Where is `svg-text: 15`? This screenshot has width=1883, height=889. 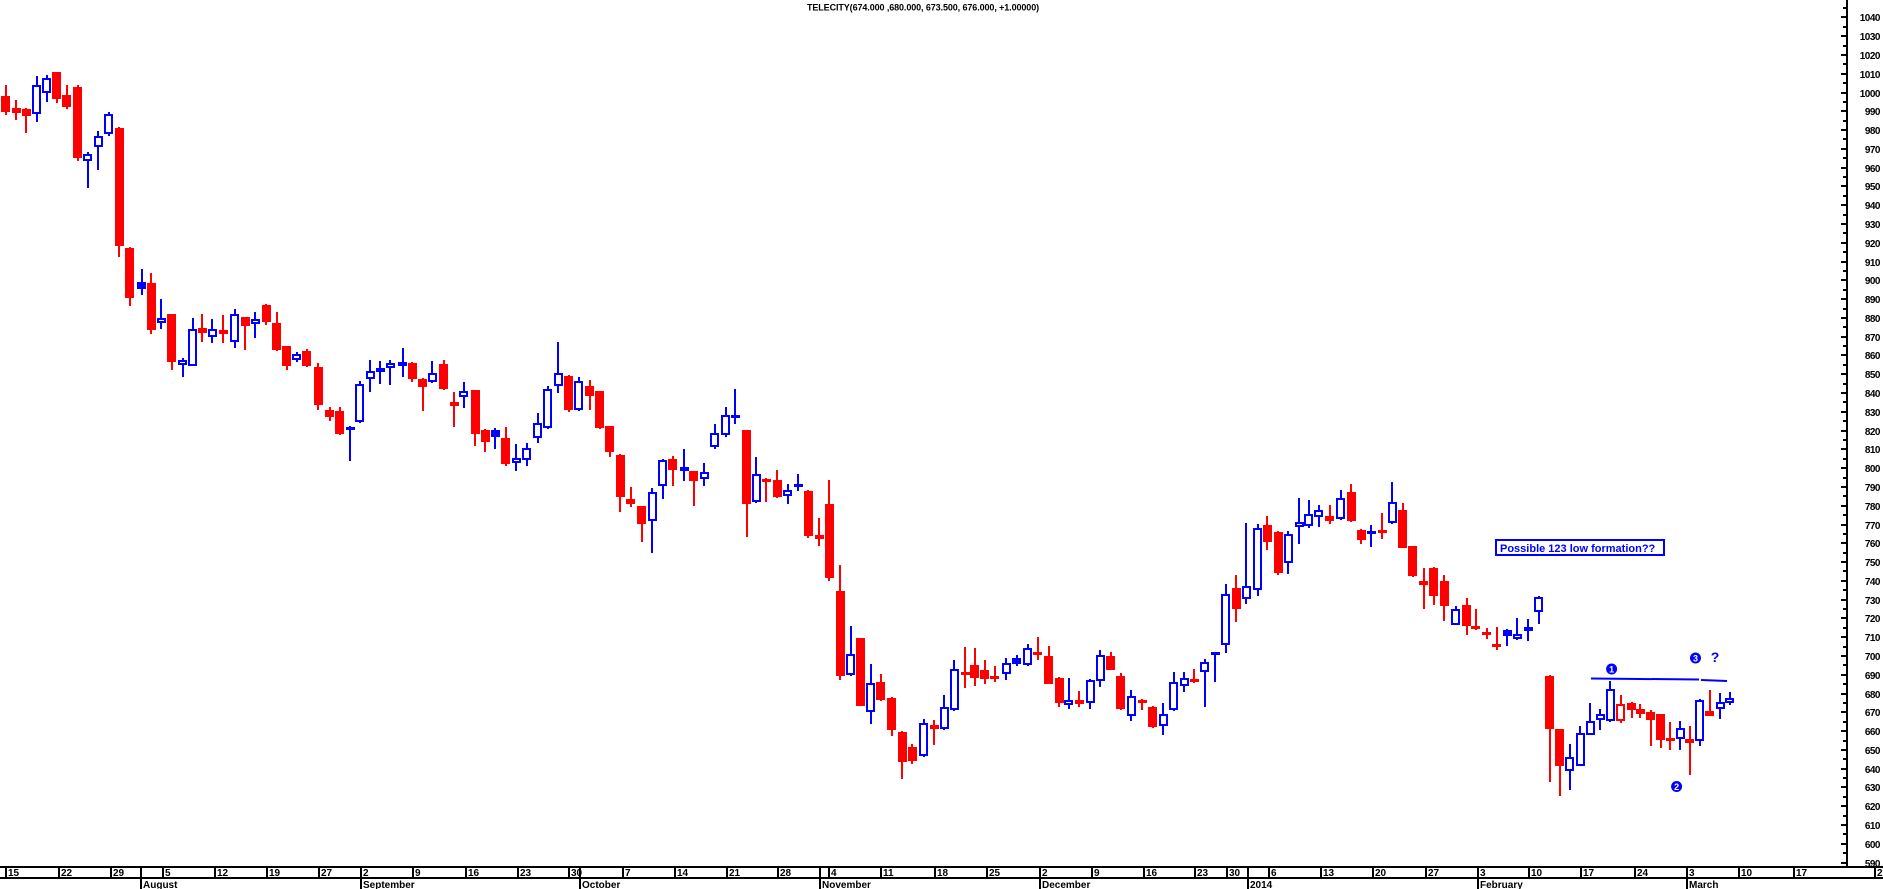 svg-text: 15 is located at coordinates (14, 873).